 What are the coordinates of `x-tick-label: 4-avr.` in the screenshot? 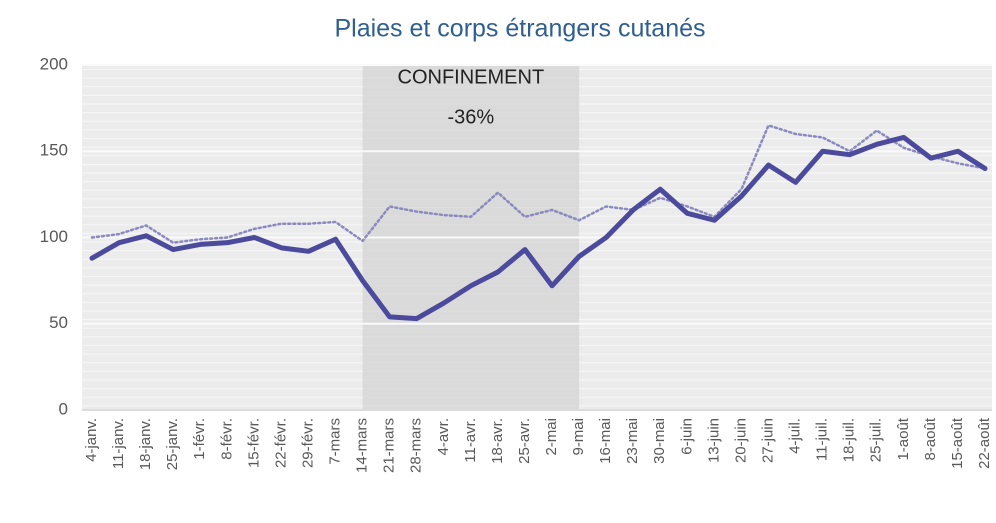 It's located at (443, 437).